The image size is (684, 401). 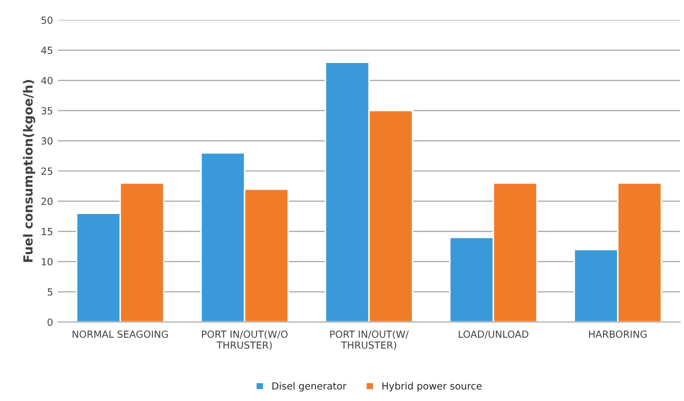 What do you see at coordinates (120, 334) in the screenshot?
I see `x-tick-label: NORMAL SEAGOING` at bounding box center [120, 334].